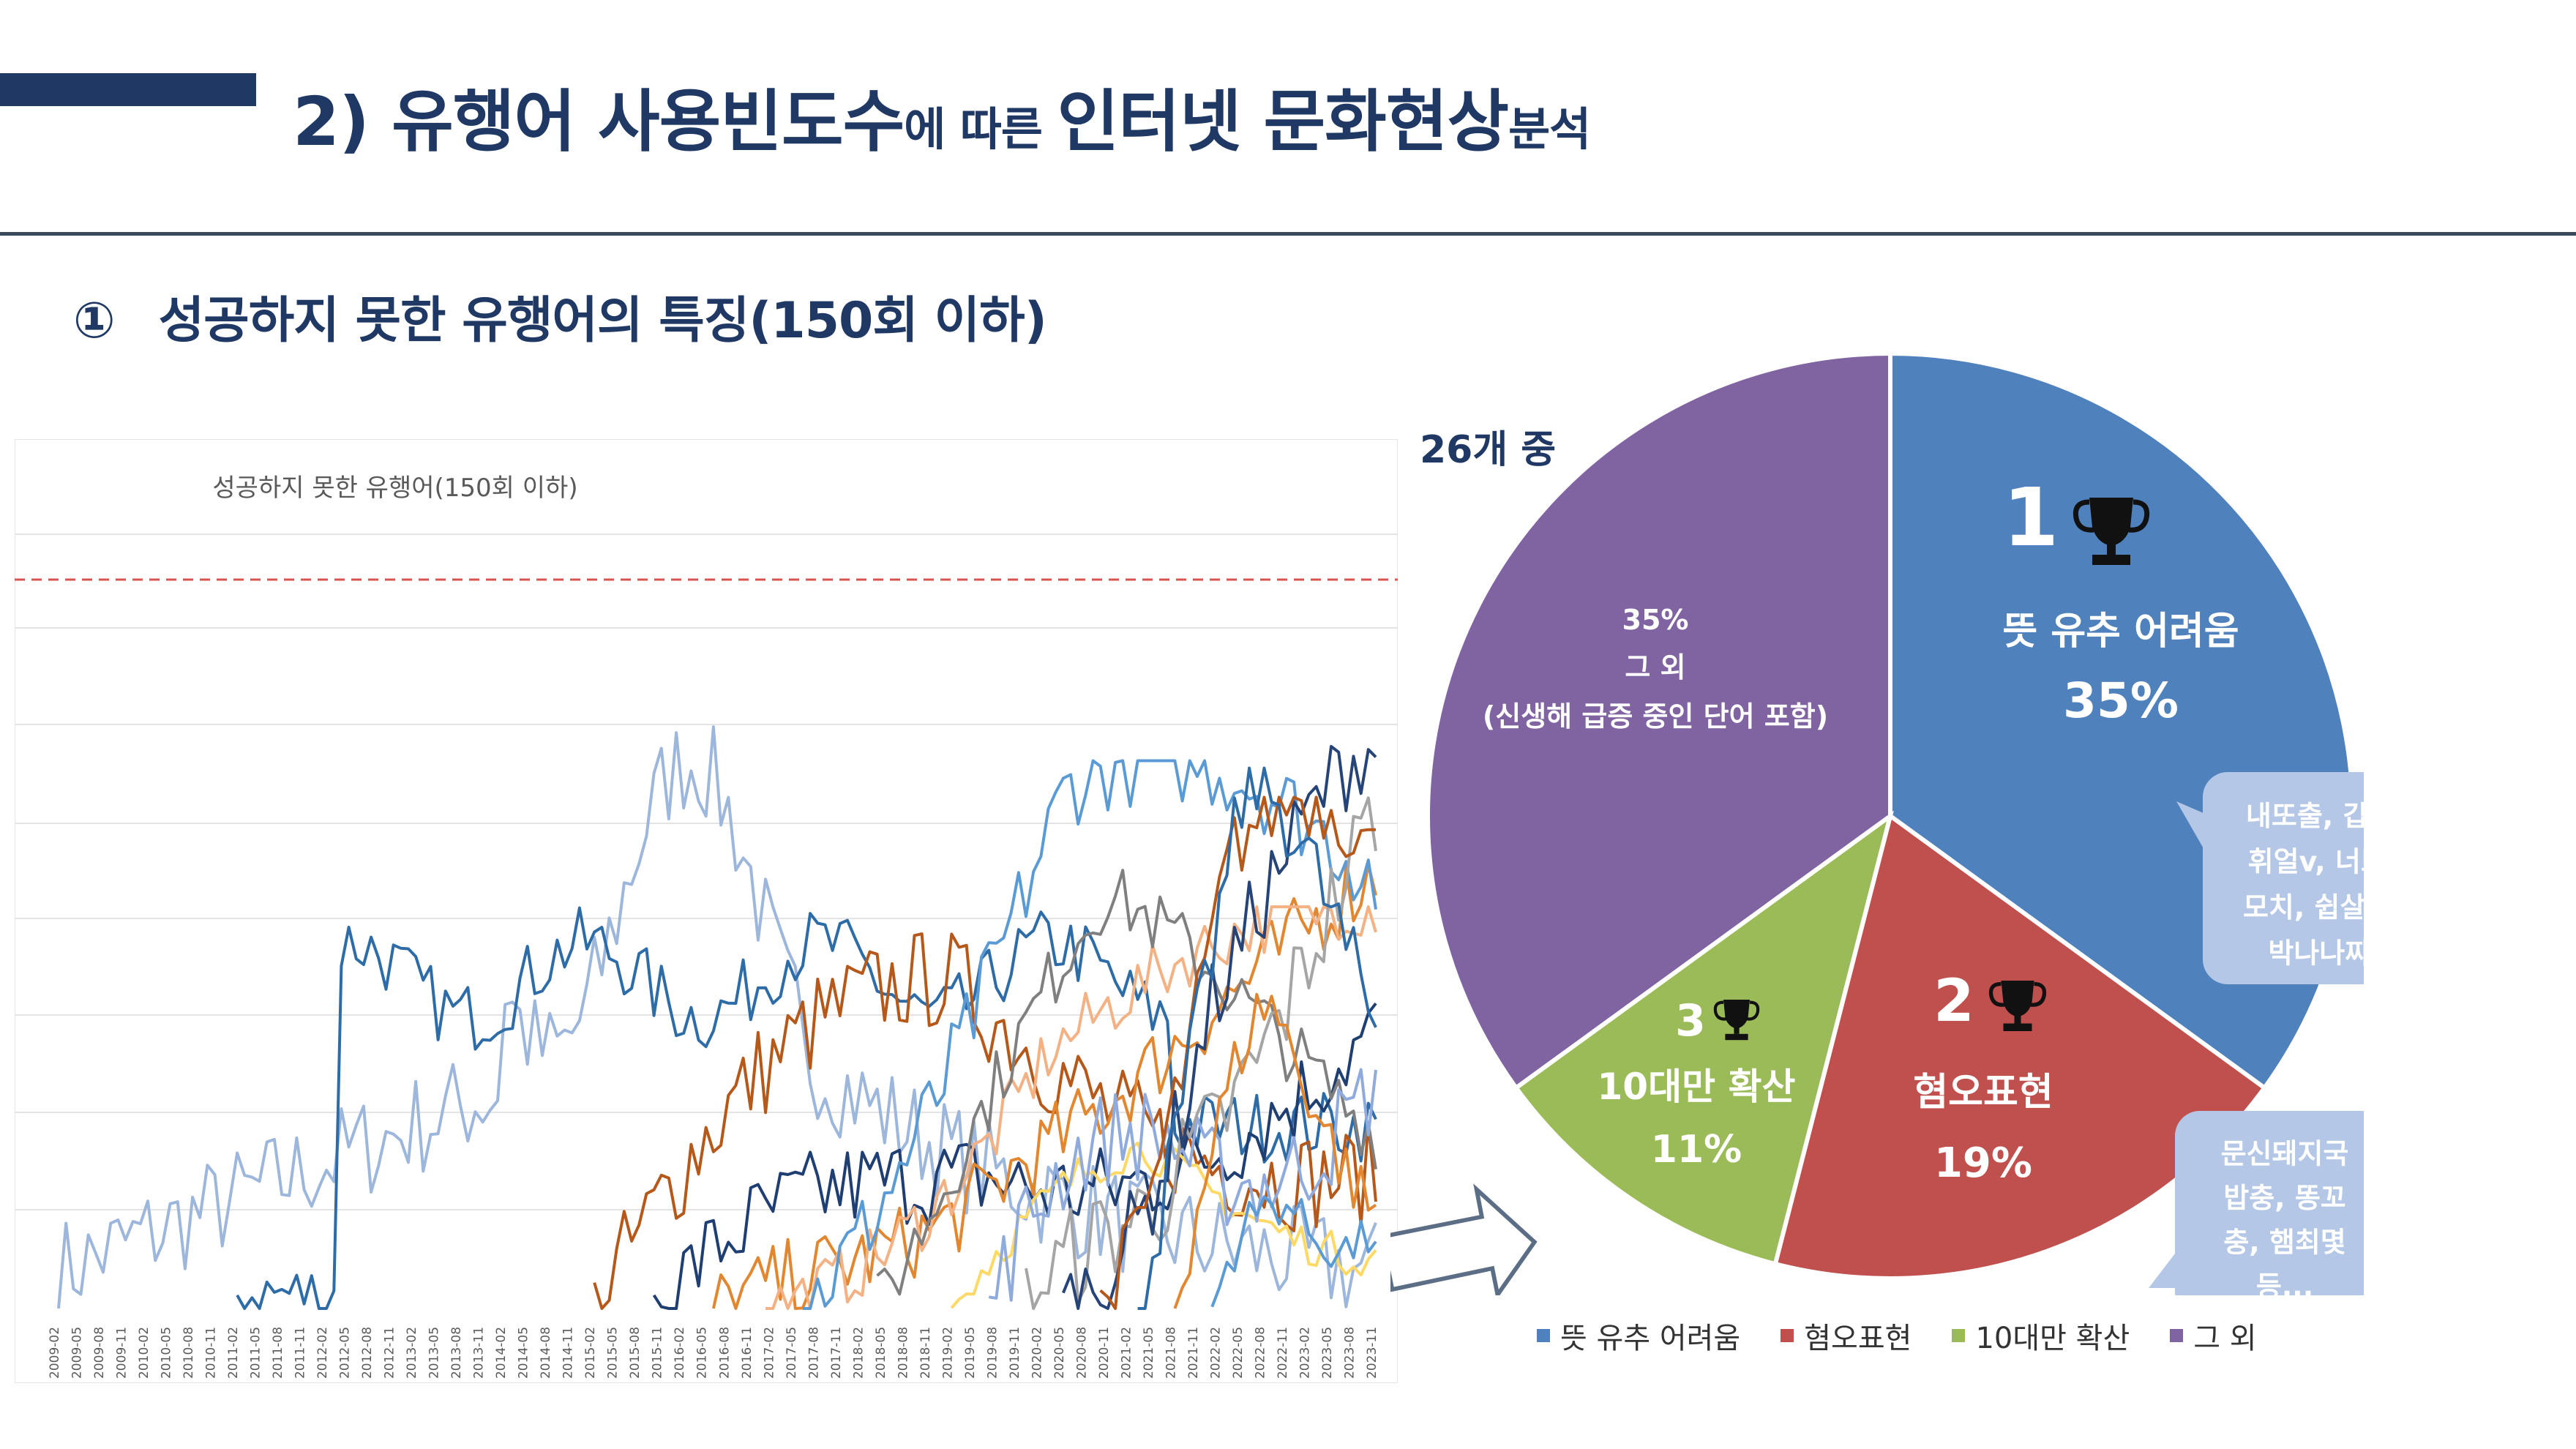 This screenshot has height=1449, width=2576. What do you see at coordinates (1288, 234) in the screenshot?
I see `header-divider` at bounding box center [1288, 234].